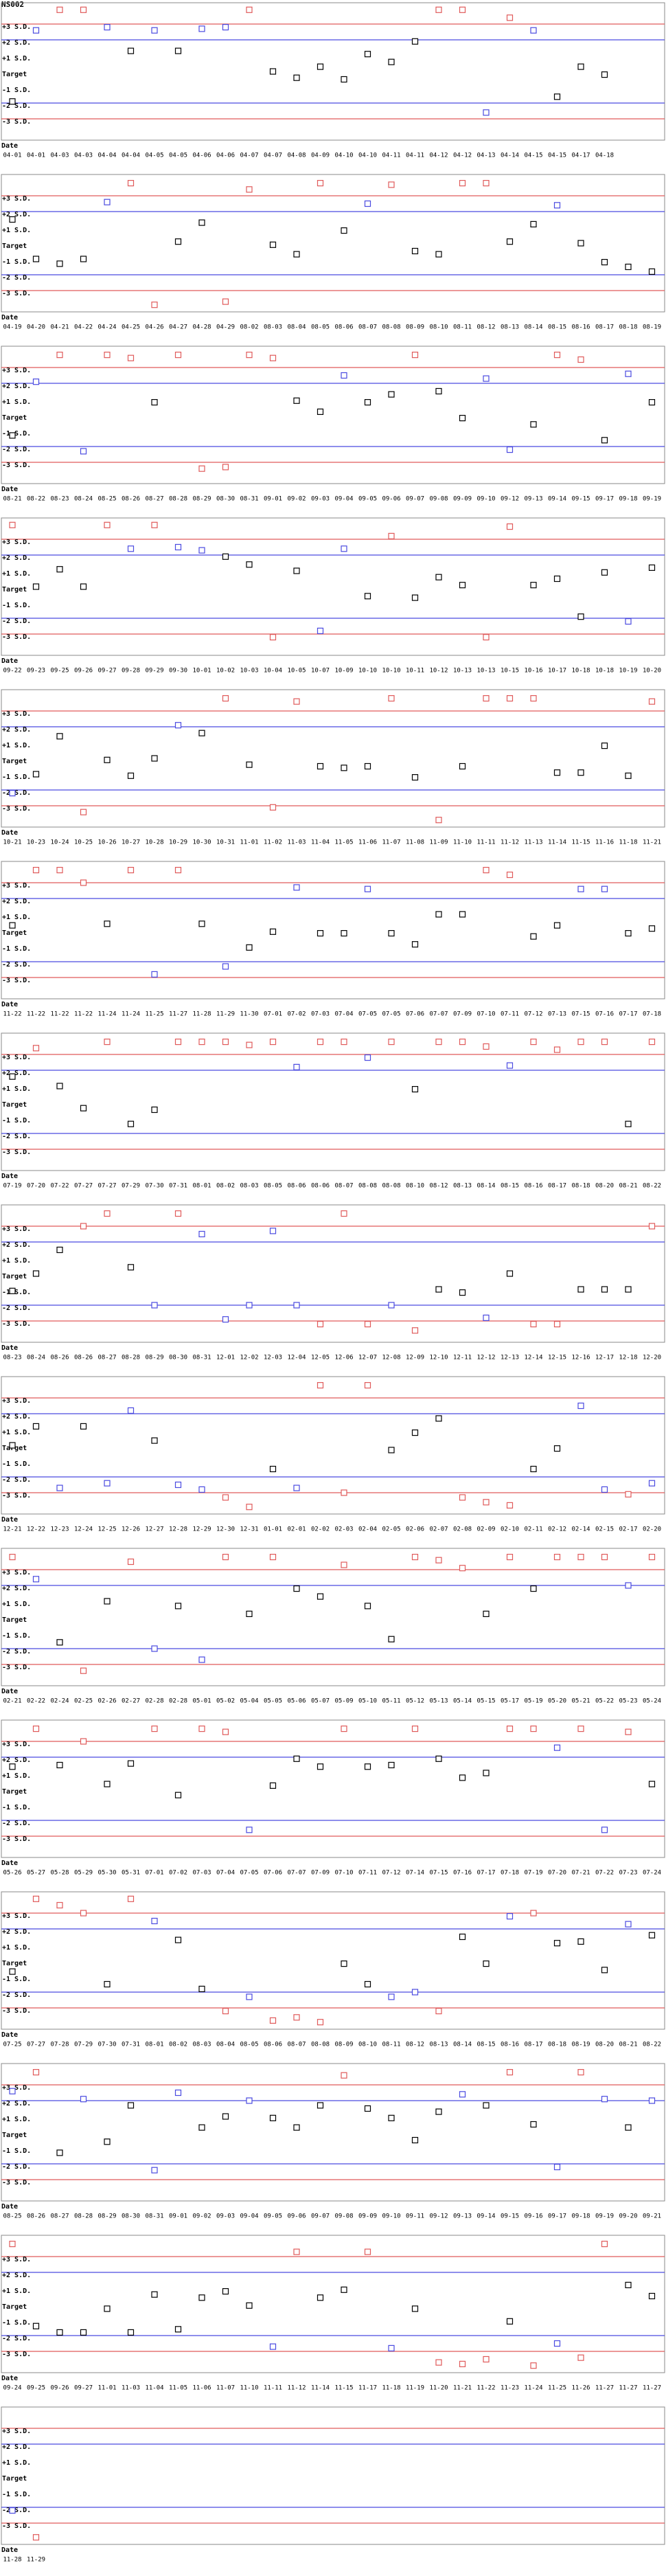 The height and width of the screenshot is (2576, 666). What do you see at coordinates (12, 842) in the screenshot?
I see `x-tick-label: 10-21` at bounding box center [12, 842].